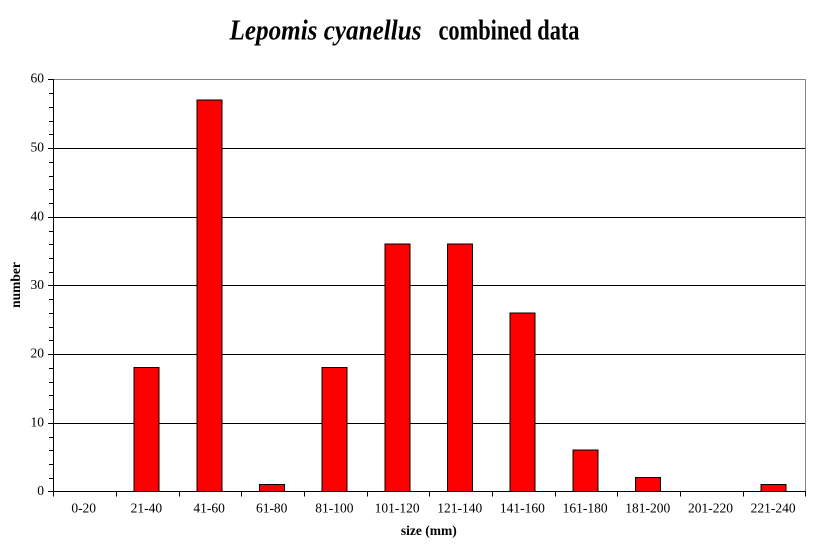 The image size is (814, 546). Describe the element at coordinates (40, 490) in the screenshot. I see `svg-text: 0` at that location.